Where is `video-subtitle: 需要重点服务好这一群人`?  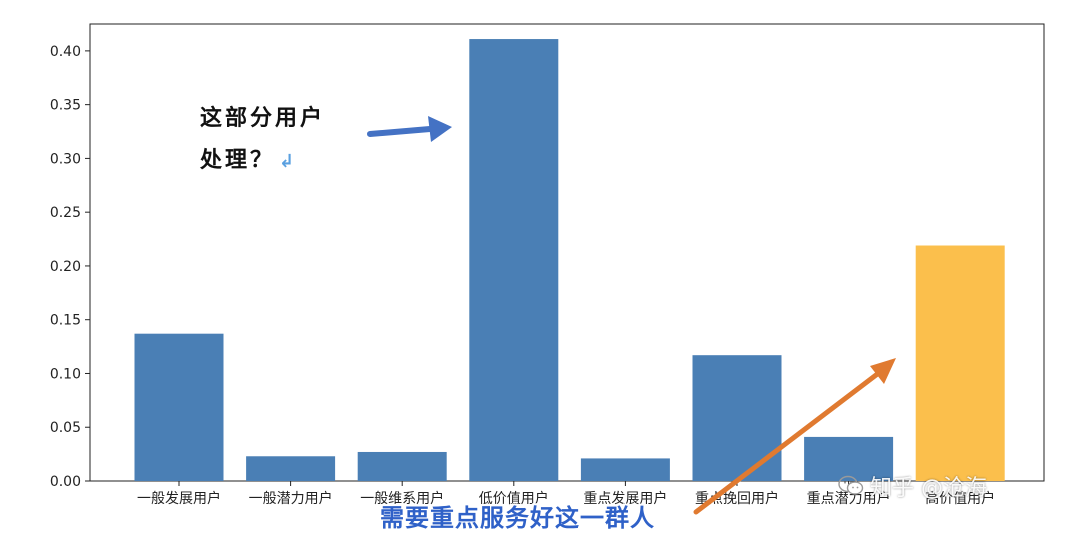
video-subtitle: 需要重点服务好这一群人 is located at coordinates (517, 518).